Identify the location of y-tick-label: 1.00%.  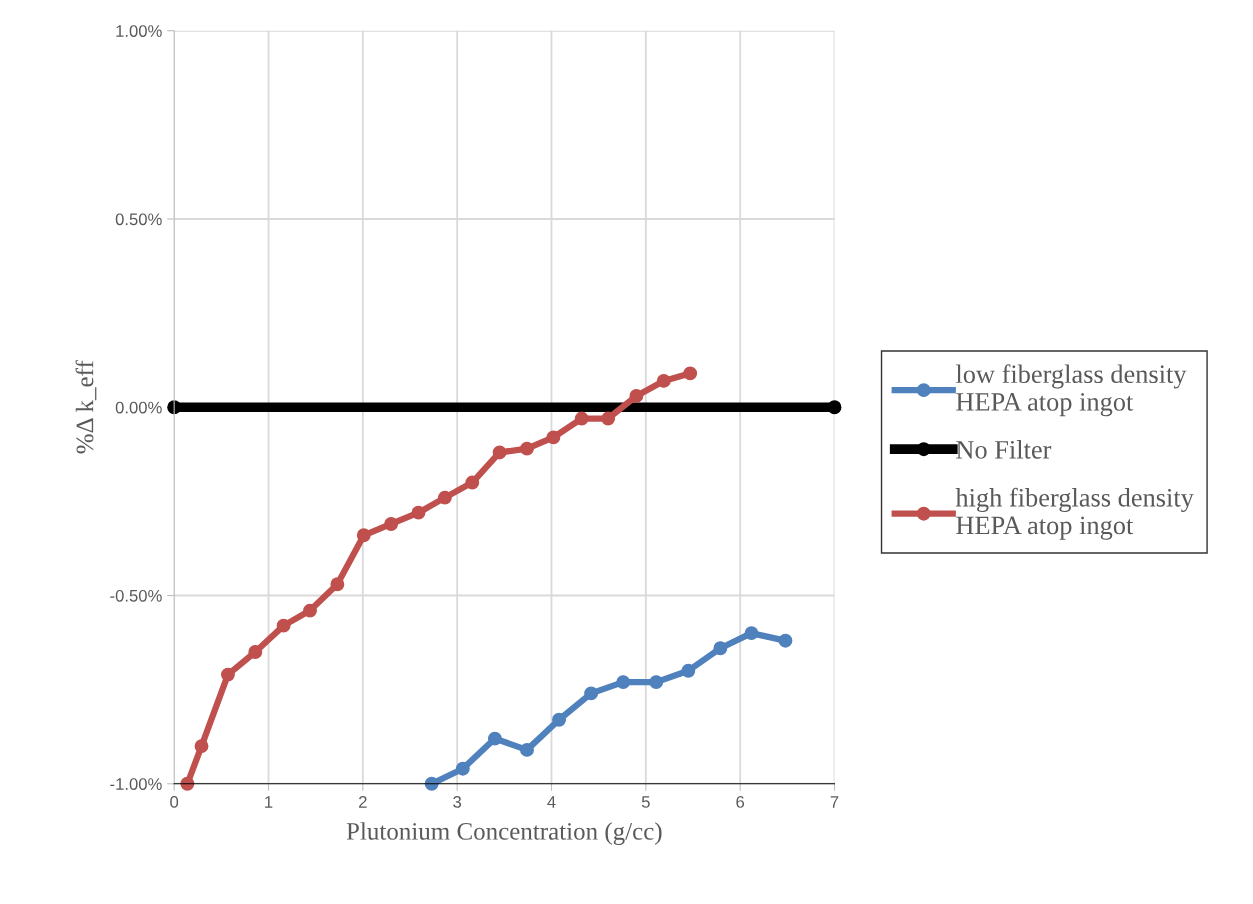
(139, 31).